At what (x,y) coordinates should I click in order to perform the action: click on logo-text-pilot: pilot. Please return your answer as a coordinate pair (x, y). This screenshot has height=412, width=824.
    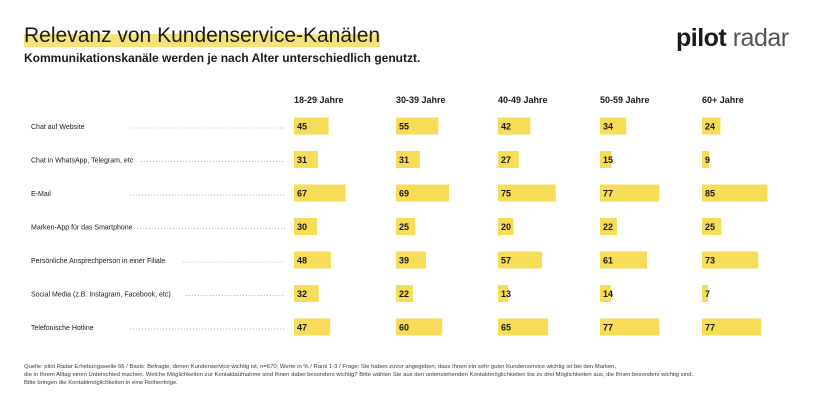
    Looking at the image, I should click on (701, 38).